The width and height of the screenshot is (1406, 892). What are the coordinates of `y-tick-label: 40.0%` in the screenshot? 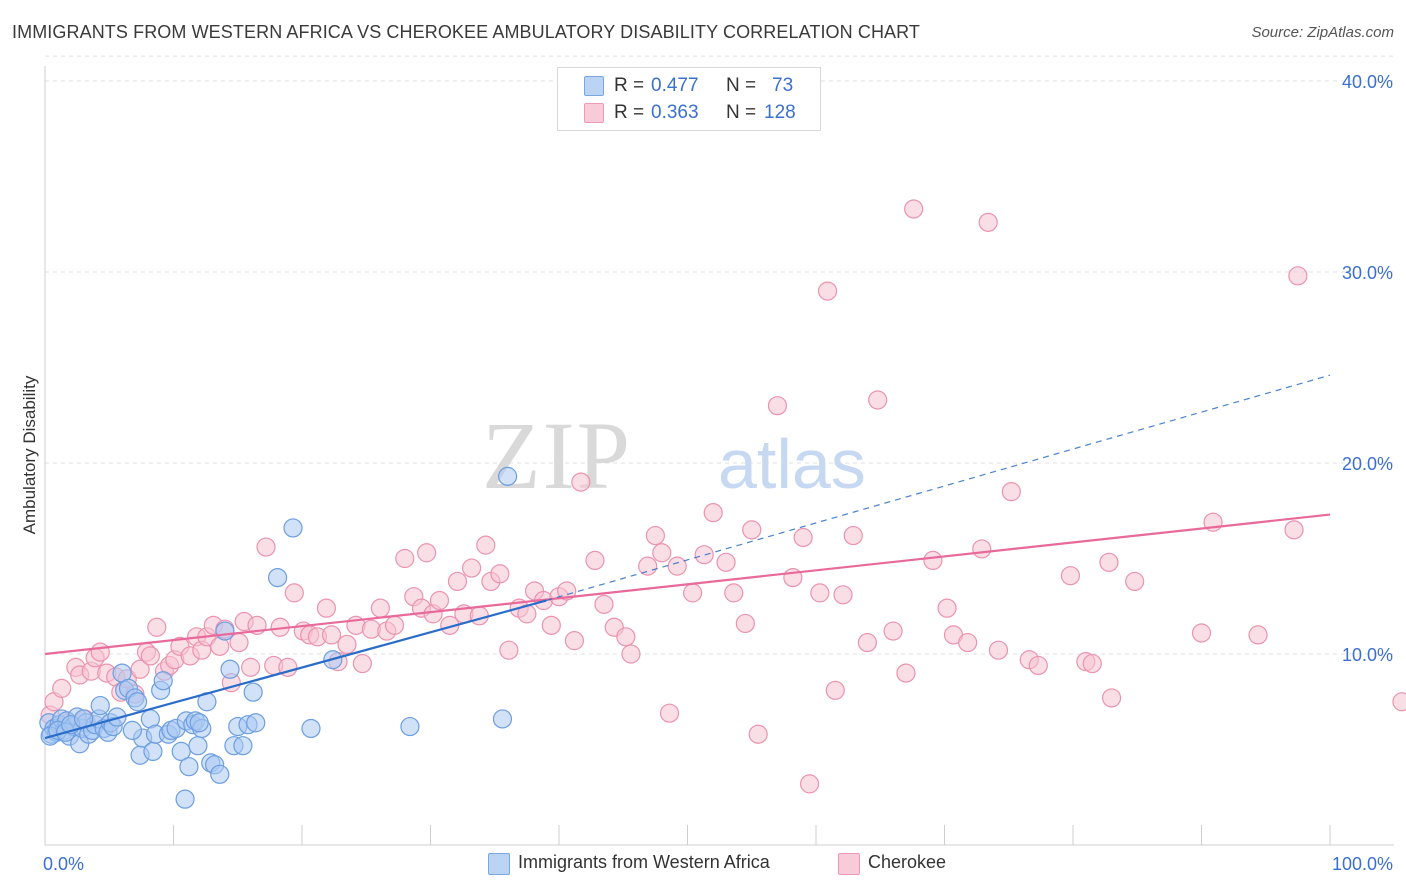 It's located at (1367, 82).